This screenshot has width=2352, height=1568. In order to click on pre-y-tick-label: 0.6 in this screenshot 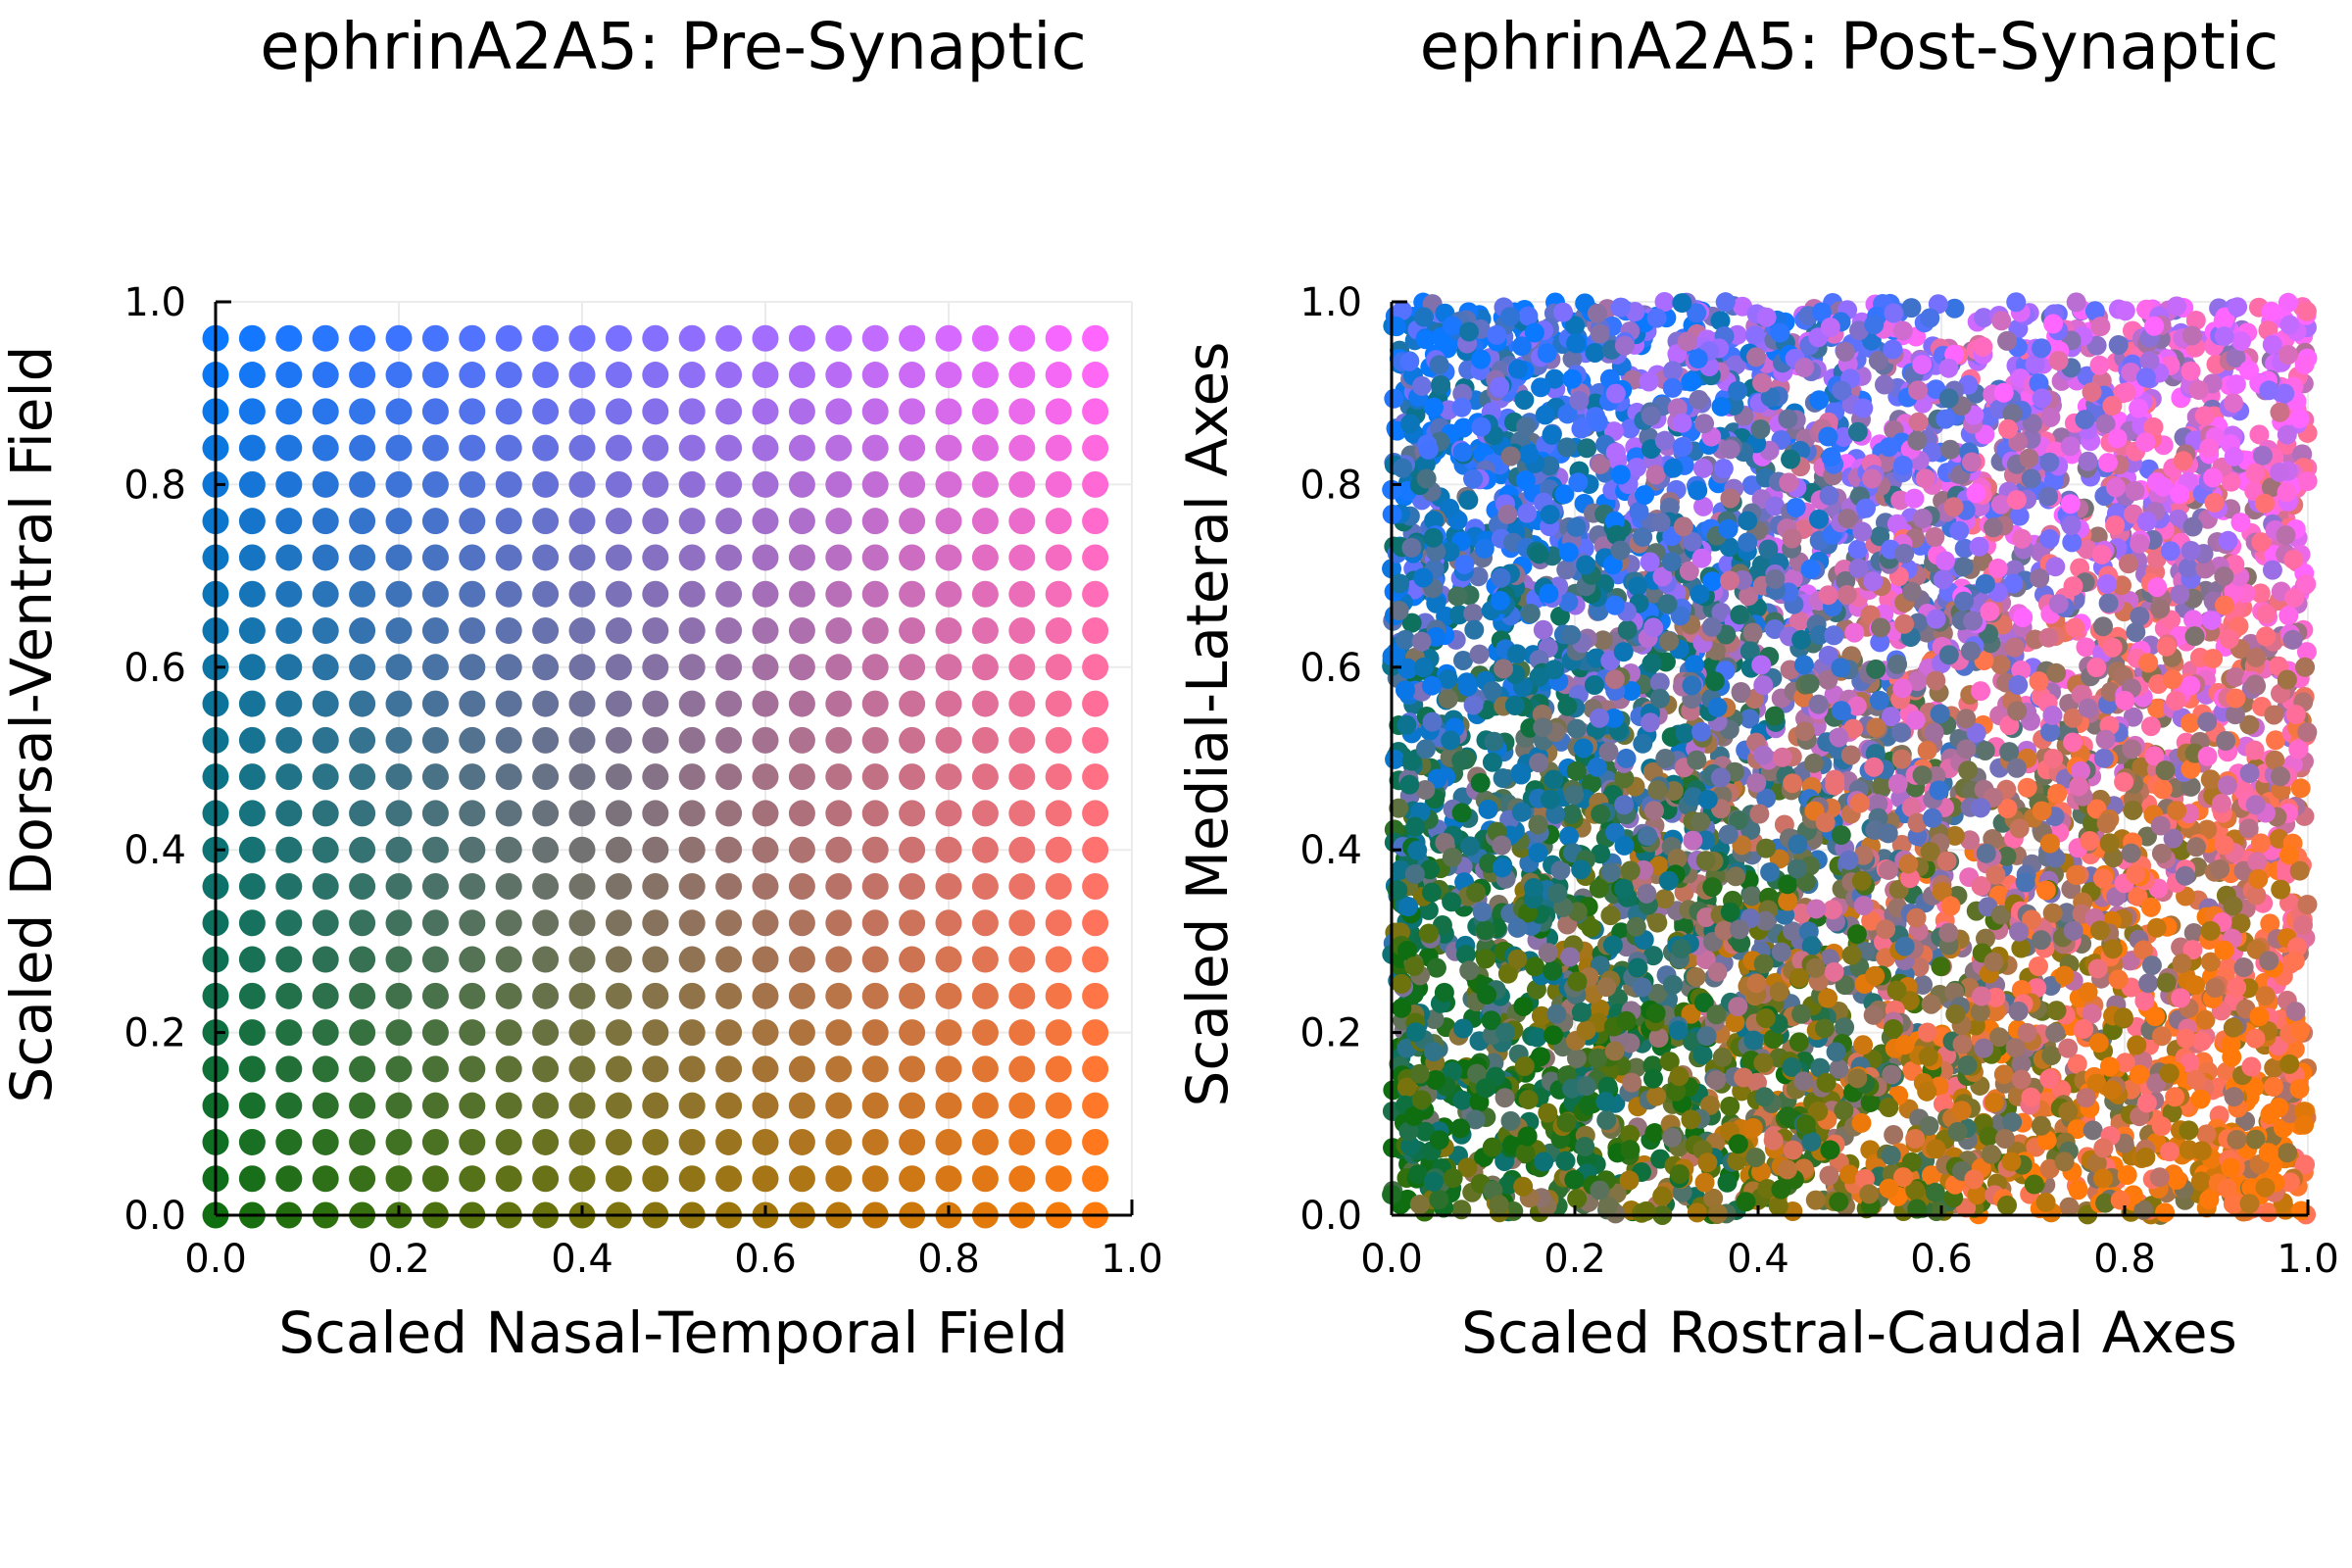, I will do `click(154, 668)`.